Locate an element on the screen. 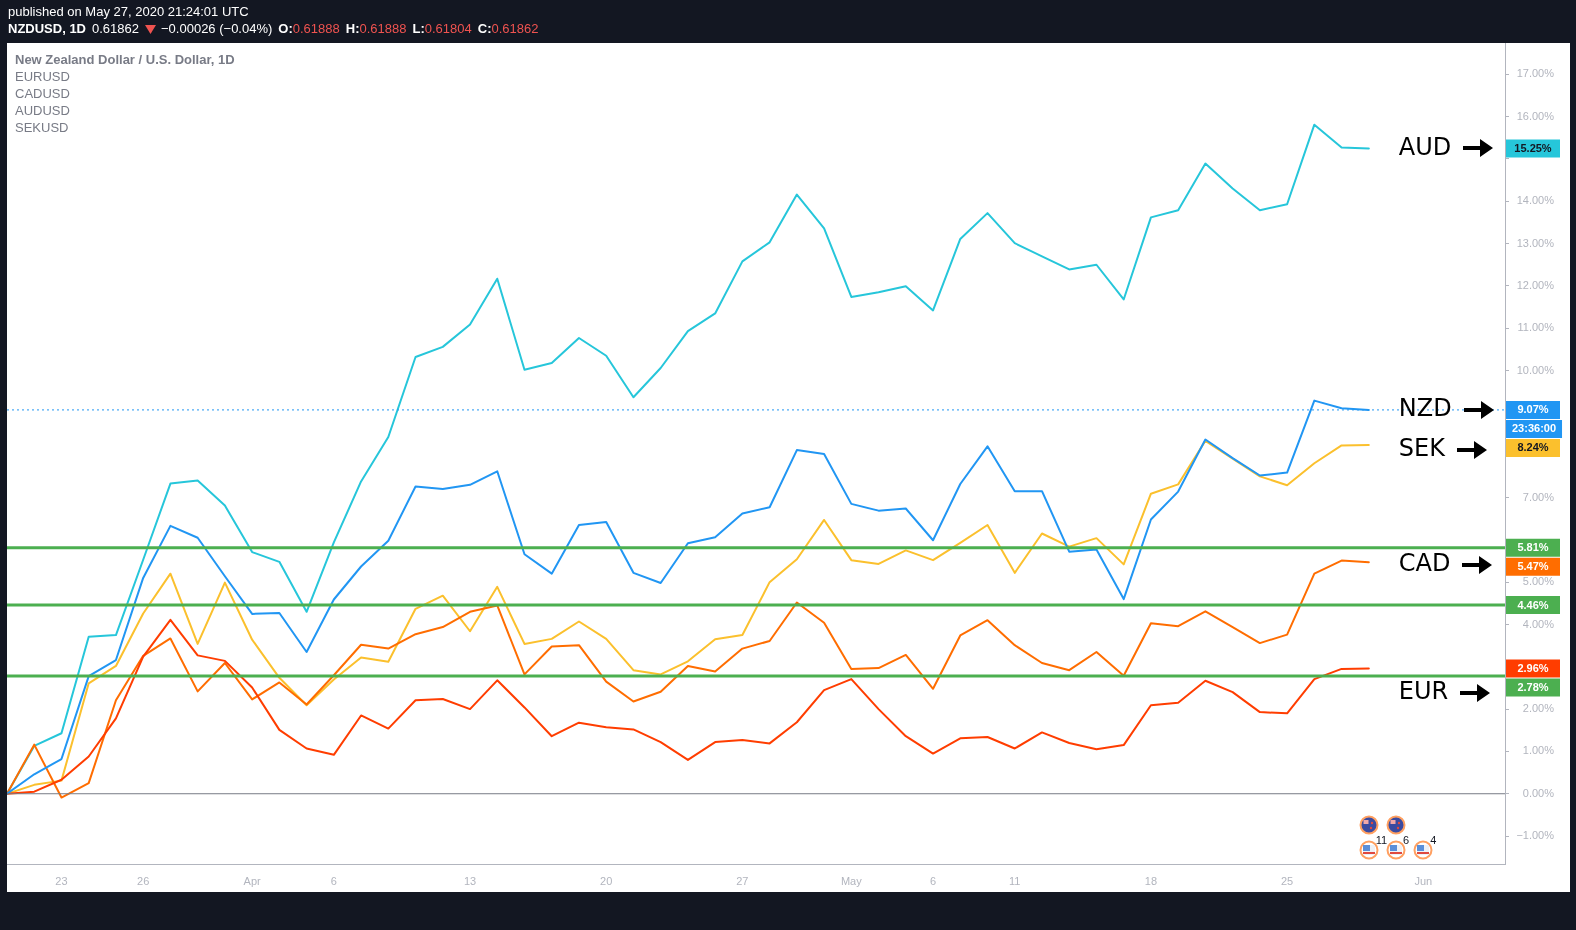  x-tick-label: 26 is located at coordinates (143, 880).